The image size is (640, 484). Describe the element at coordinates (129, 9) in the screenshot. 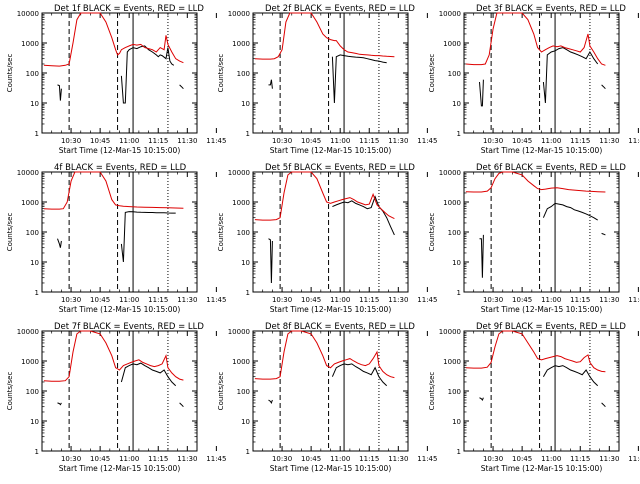

I see `plot-title: Det 1f BLACK = Events, RED = LLD` at that location.